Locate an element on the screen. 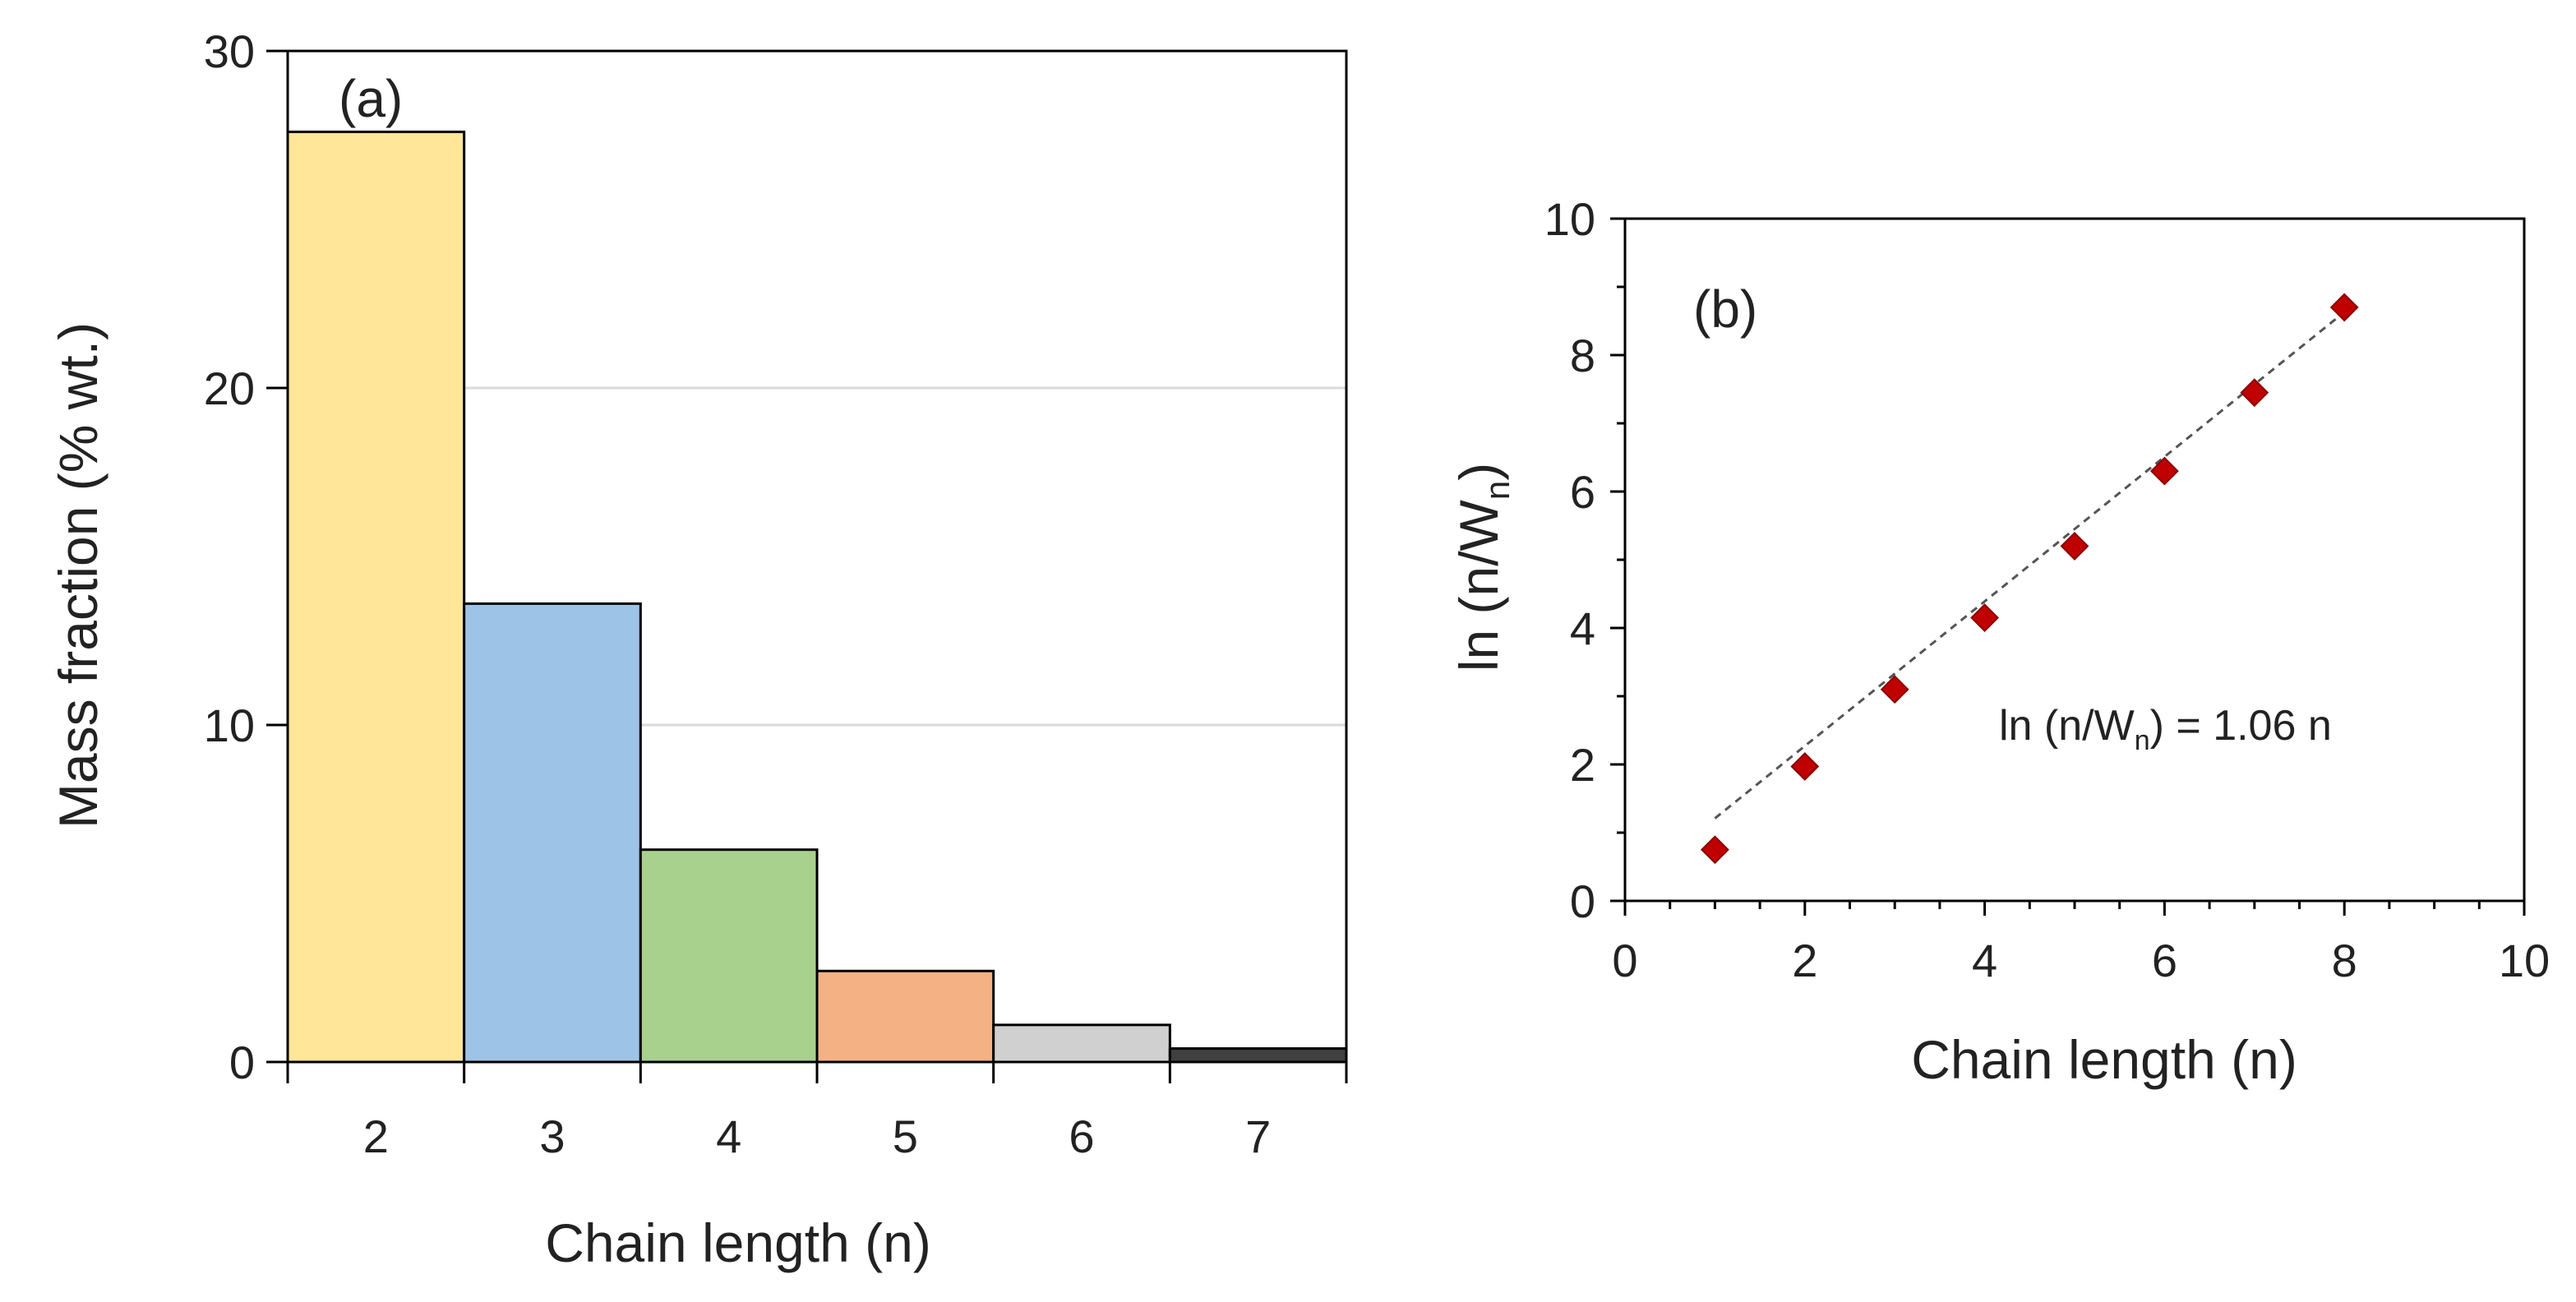  b-y-axis-title-sub: n is located at coordinates (1498, 490).